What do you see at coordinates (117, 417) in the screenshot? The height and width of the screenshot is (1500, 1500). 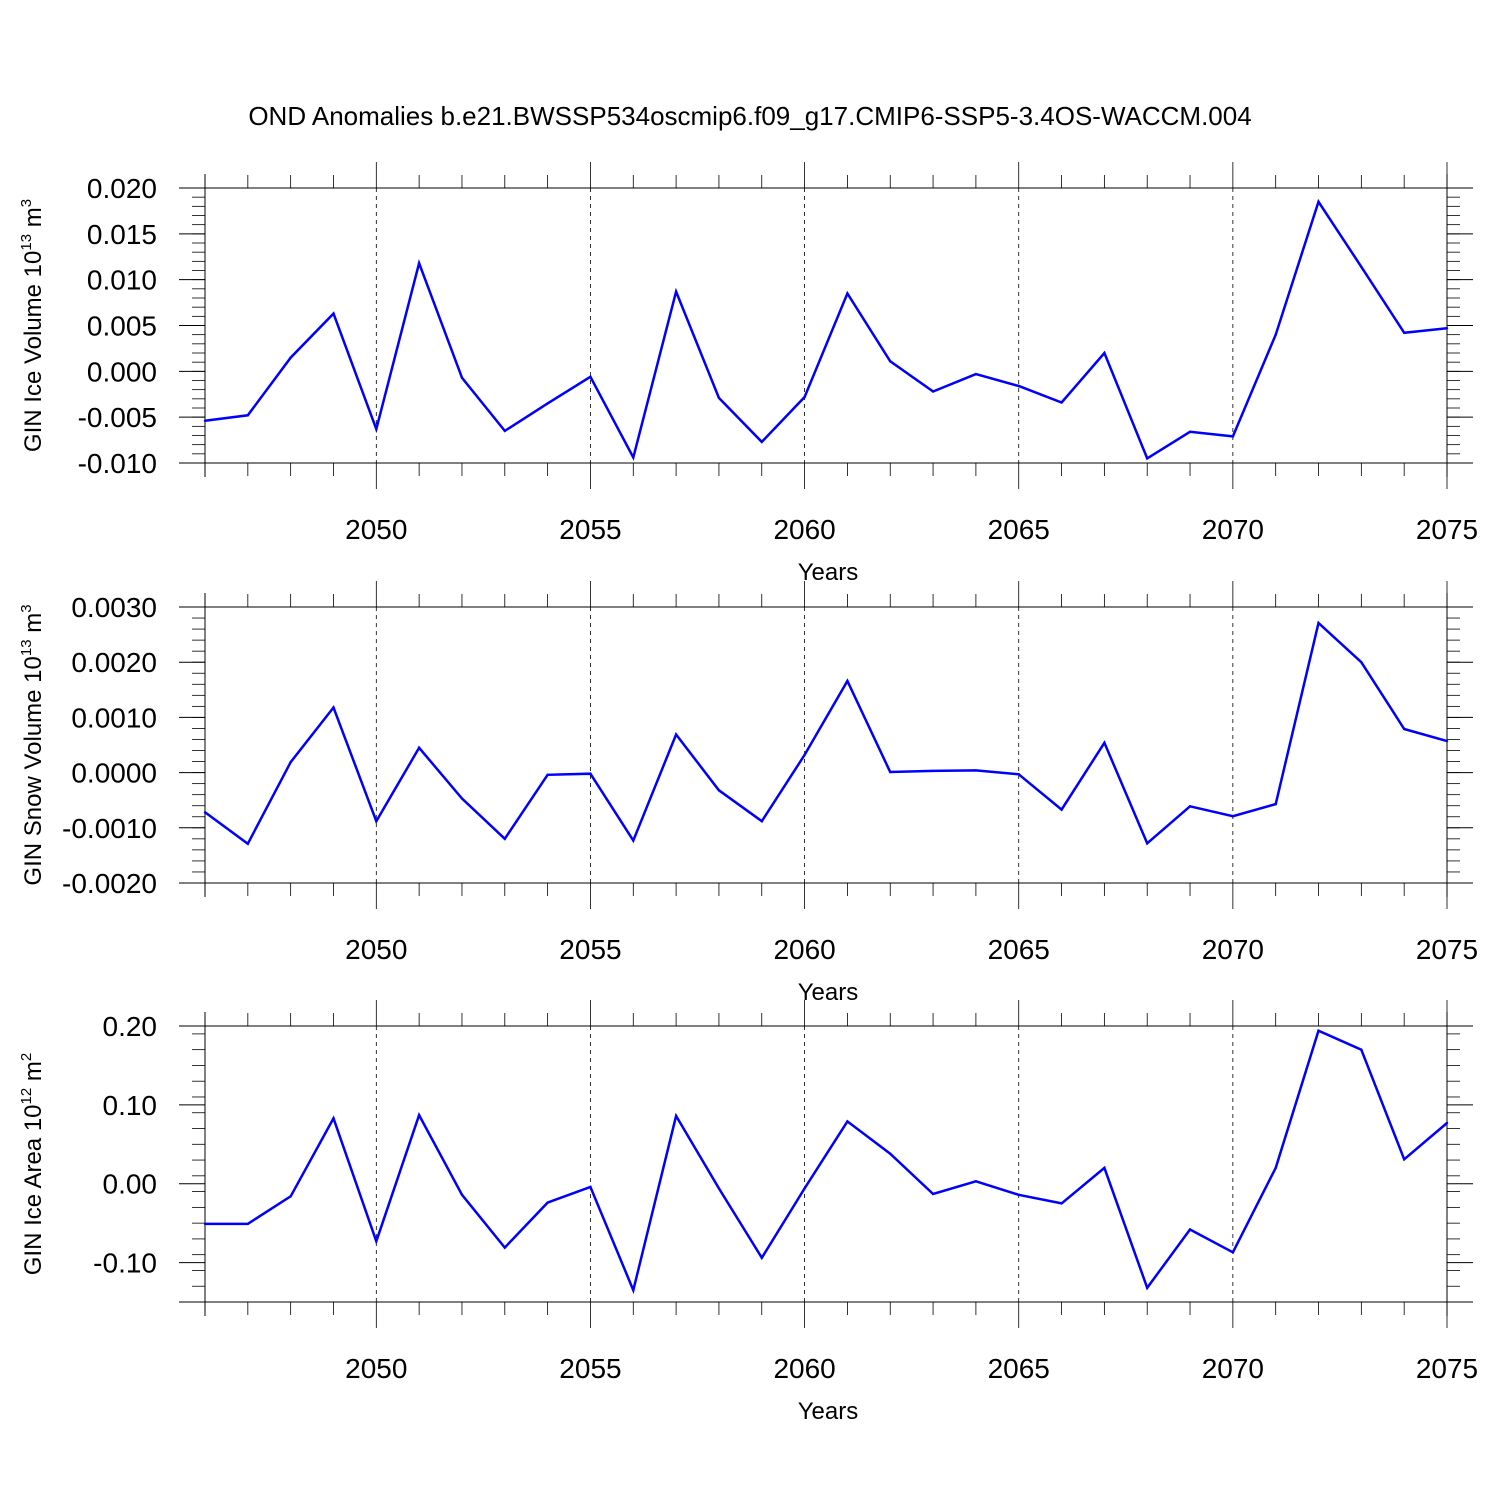 I see `y-tick-label: -0.005` at bounding box center [117, 417].